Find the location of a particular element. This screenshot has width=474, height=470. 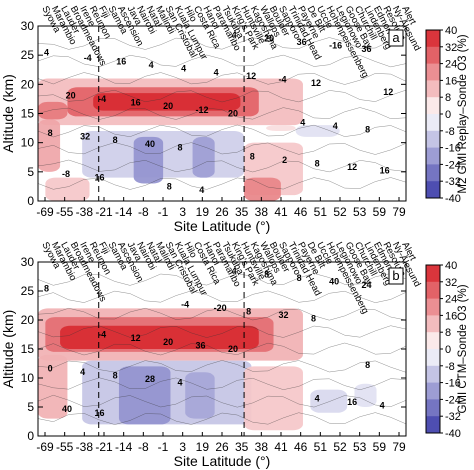

colorbar-tick-label: 0 is located at coordinates (448, 115).